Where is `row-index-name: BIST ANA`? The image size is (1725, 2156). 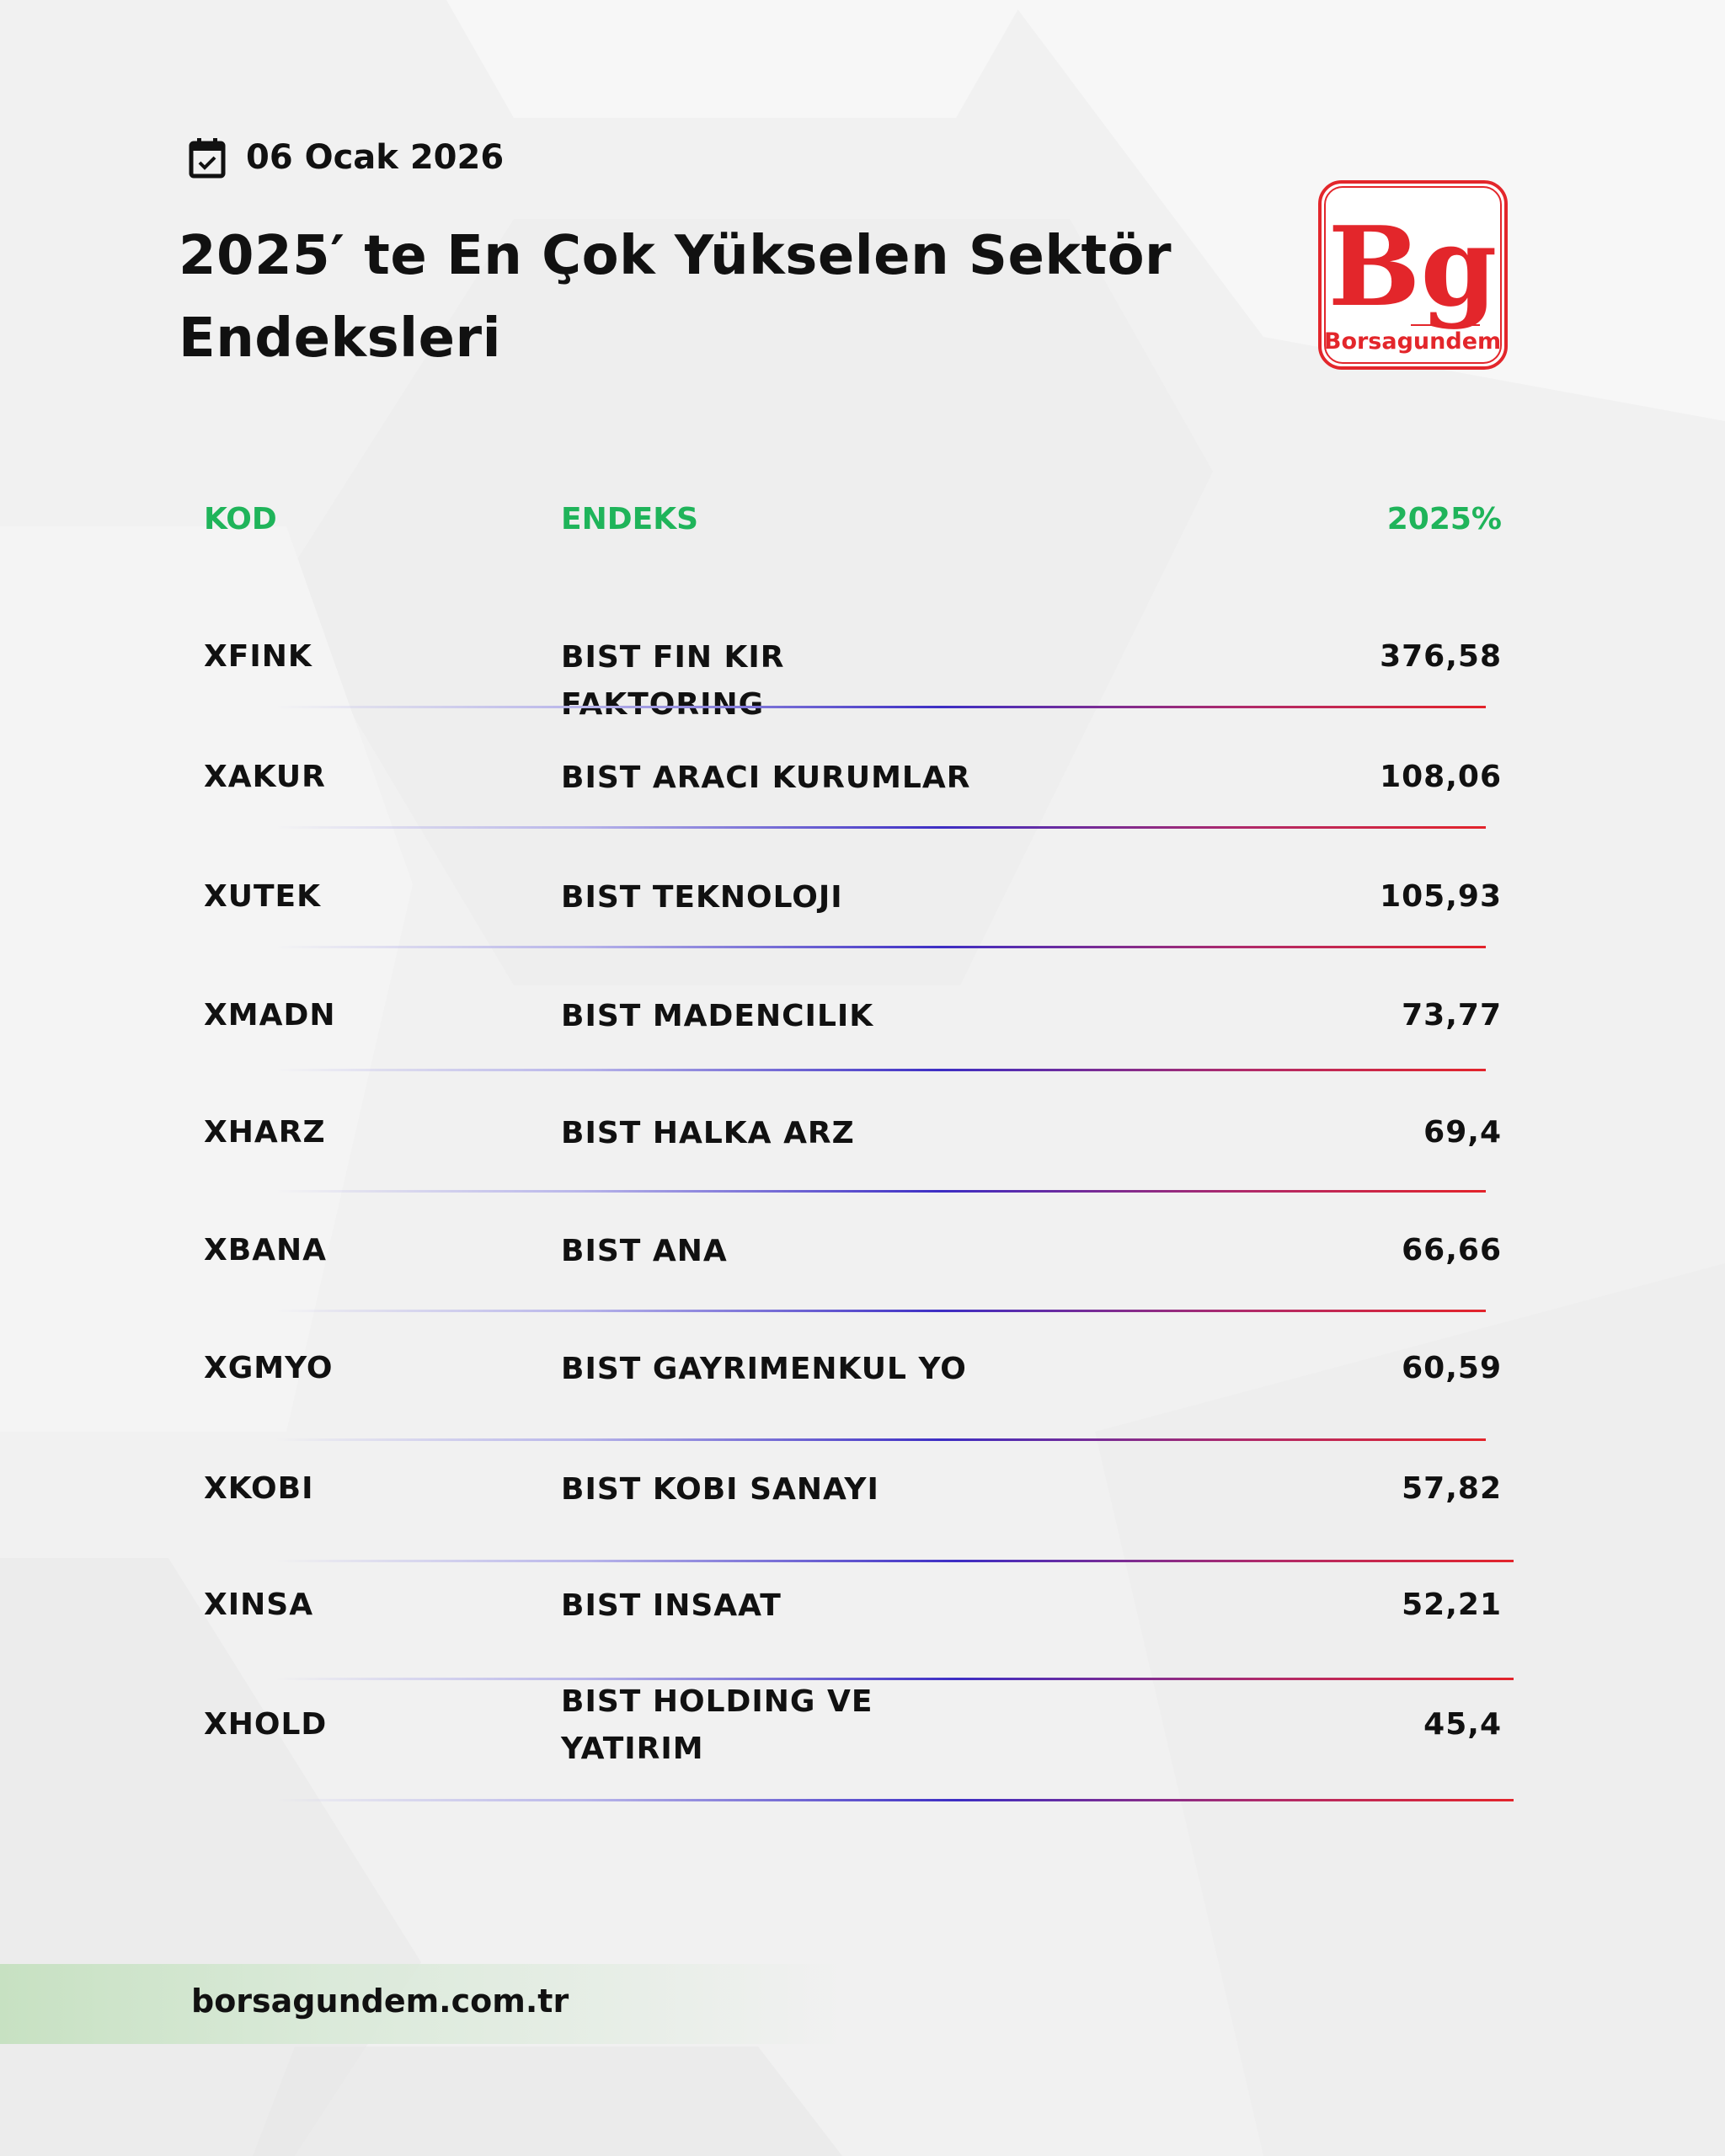
row-index-name: BIST ANA is located at coordinates (644, 1251).